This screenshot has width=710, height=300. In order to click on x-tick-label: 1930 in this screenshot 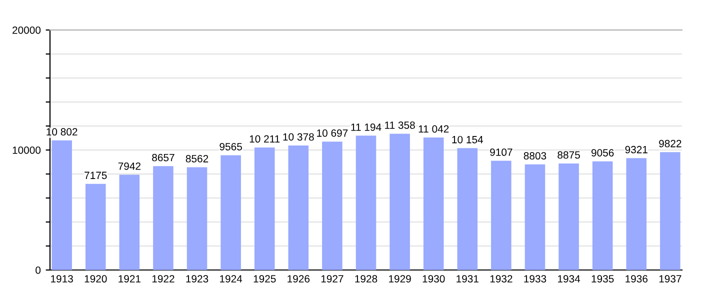, I will do `click(433, 279)`.